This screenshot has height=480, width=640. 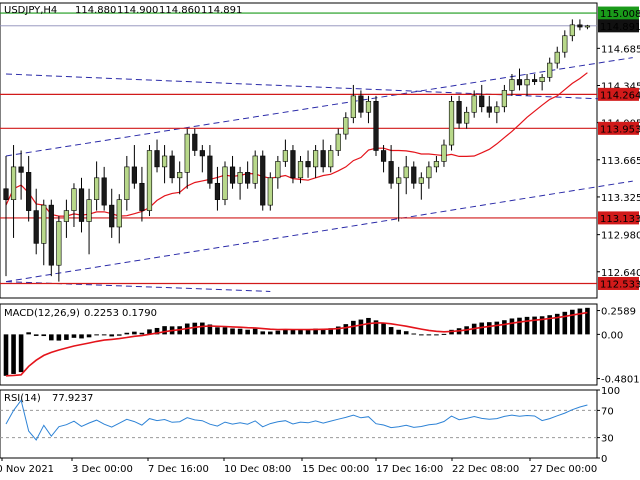 I want to click on open-value: 114.880, so click(x=95, y=10).